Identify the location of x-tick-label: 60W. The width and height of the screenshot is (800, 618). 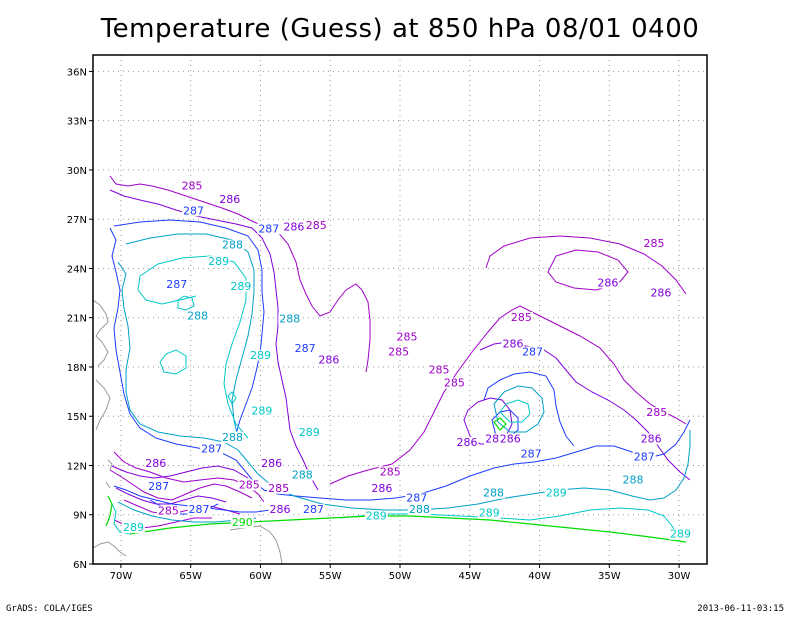
(260, 576).